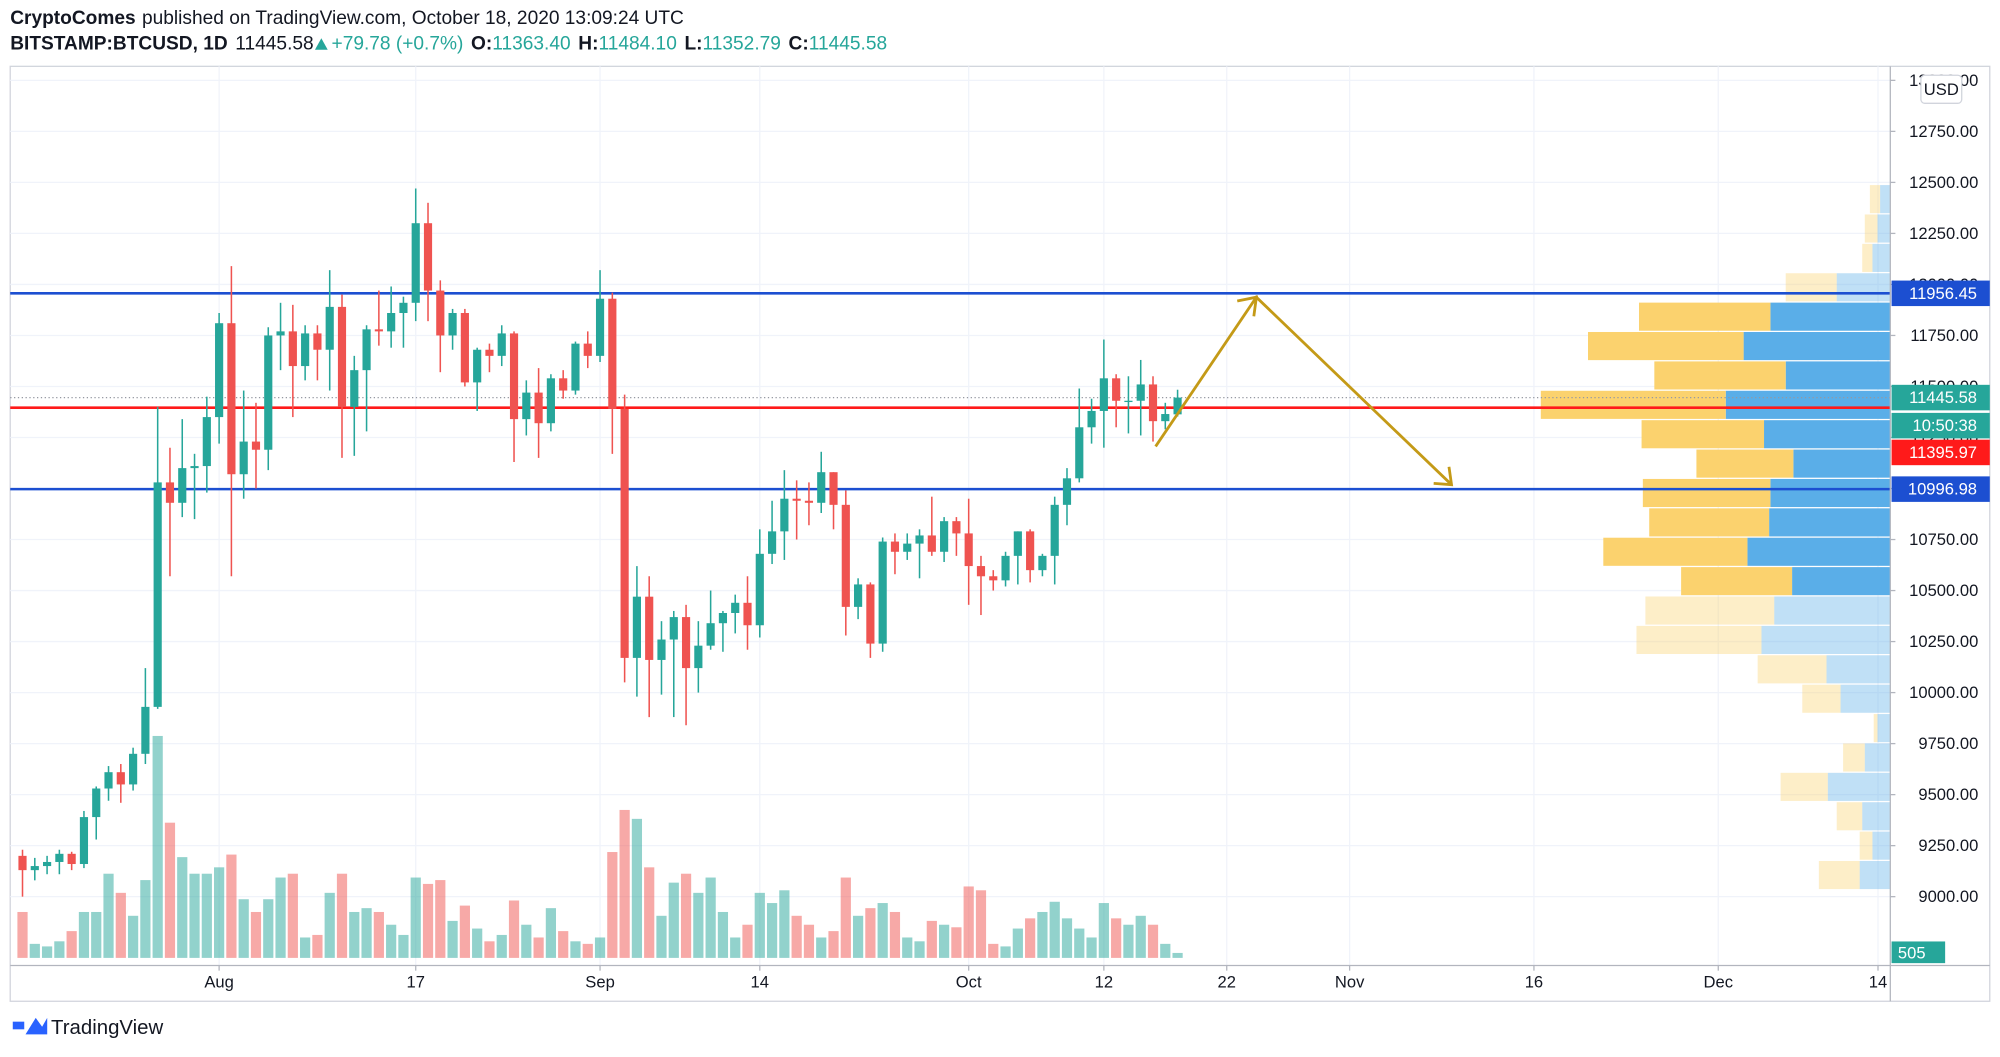 The height and width of the screenshot is (1057, 2000). Describe the element at coordinates (1943, 641) in the screenshot. I see `y-tick-label: 10250.00` at that location.